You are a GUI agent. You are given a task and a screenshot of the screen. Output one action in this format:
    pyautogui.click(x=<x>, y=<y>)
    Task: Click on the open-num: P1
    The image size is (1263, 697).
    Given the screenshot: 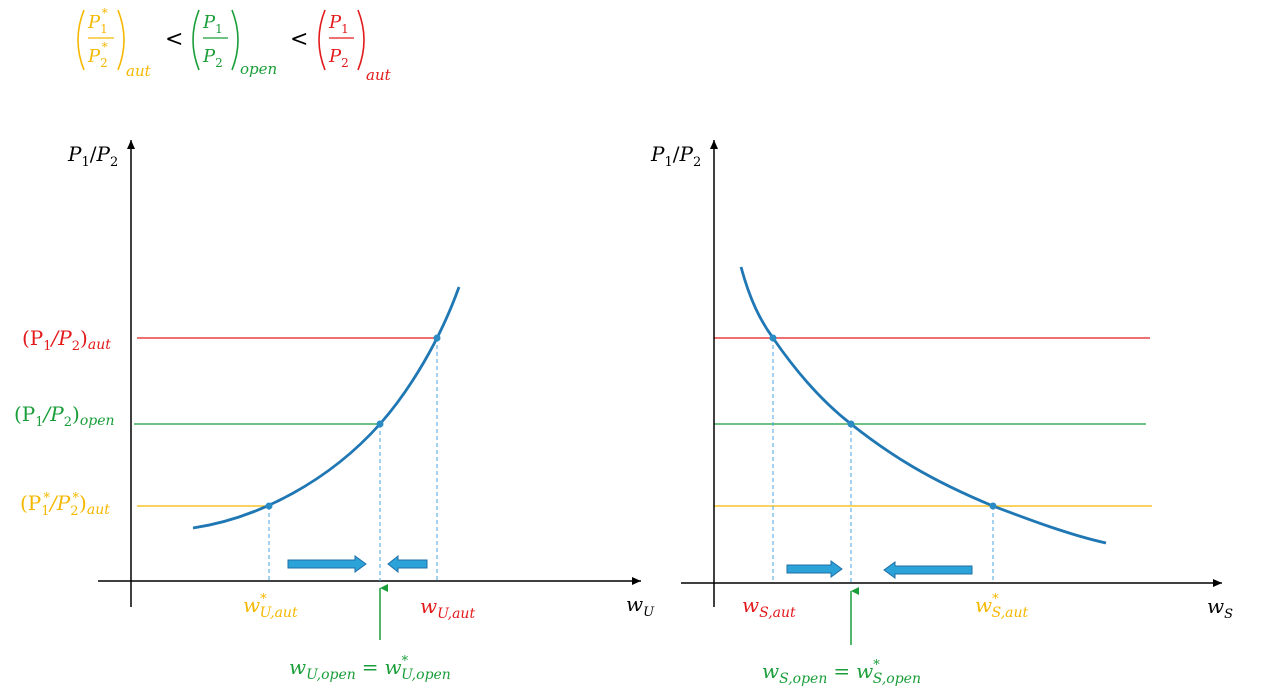 What is the action you would take?
    pyautogui.click(x=212, y=24)
    